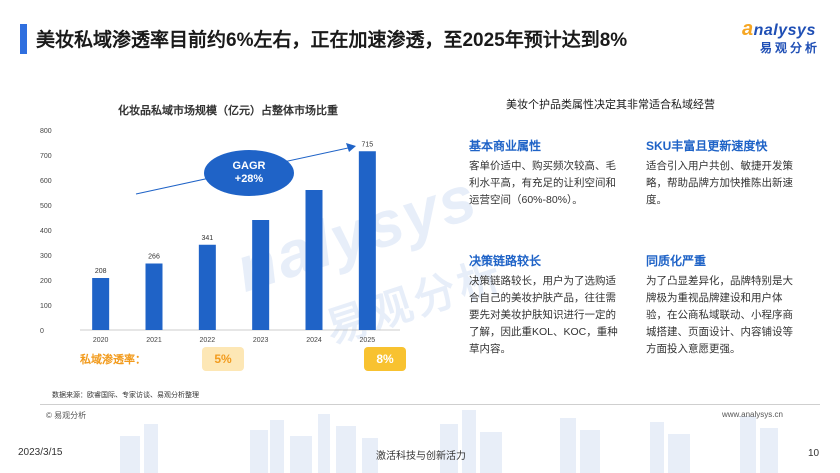  I want to click on skyline-decoration, so click(449, 441).